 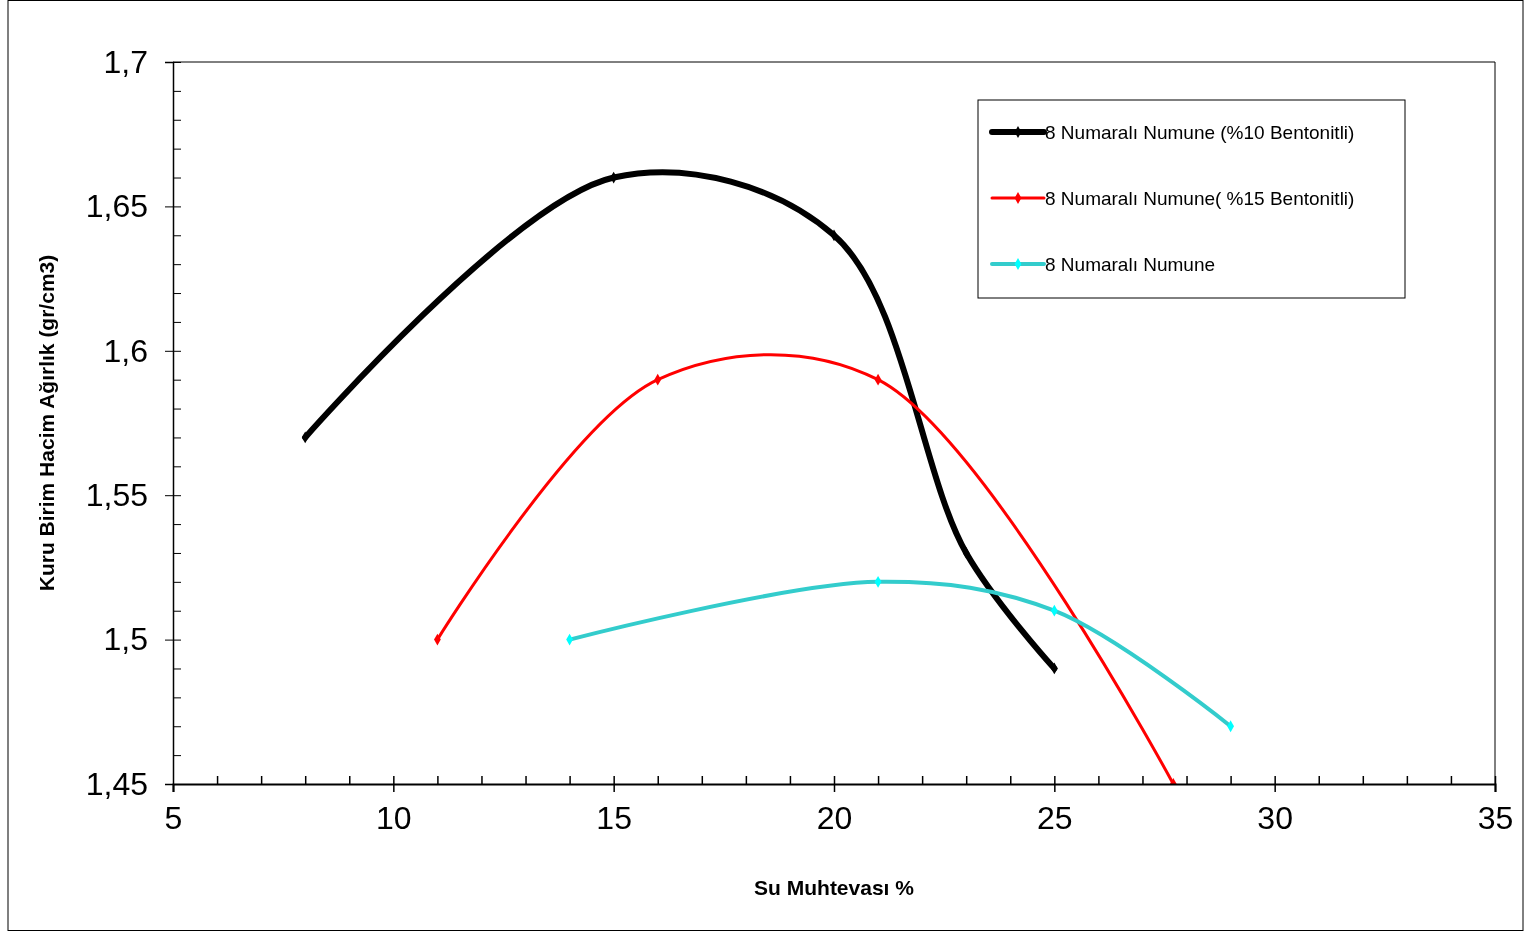 What do you see at coordinates (1055, 817) in the screenshot?
I see `x-tick-label: 25` at bounding box center [1055, 817].